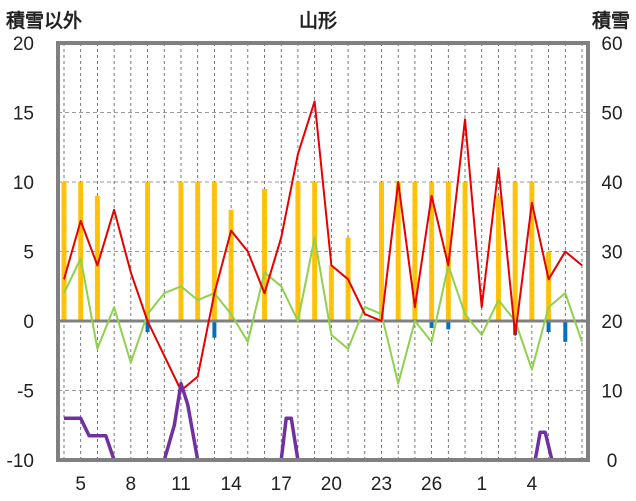 This screenshot has width=636, height=501. What do you see at coordinates (28, 253) in the screenshot?
I see `y-tick-label: 5` at bounding box center [28, 253].